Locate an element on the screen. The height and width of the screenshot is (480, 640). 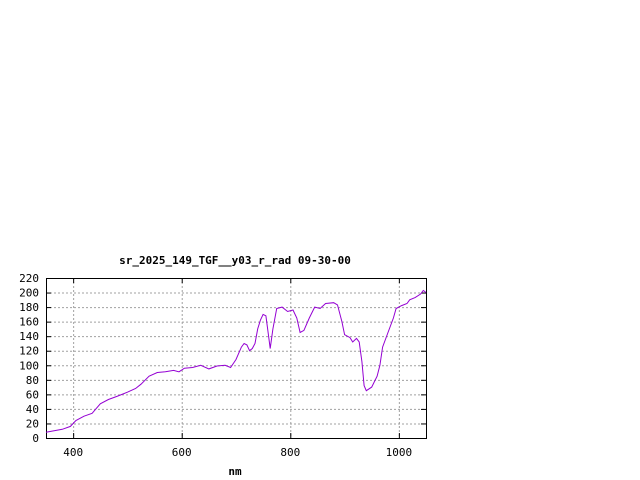
y-tick-label: 100 is located at coordinates (29, 365).